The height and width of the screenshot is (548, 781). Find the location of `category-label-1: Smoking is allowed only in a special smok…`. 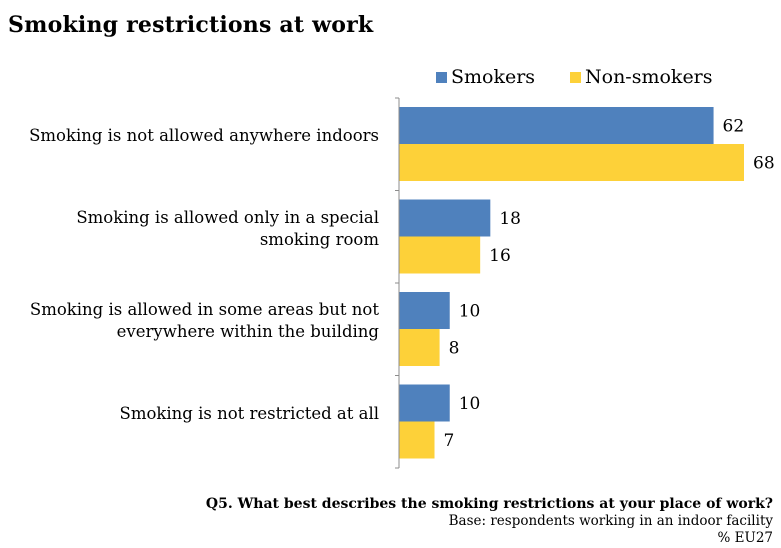

category-label-1: Smoking is allowed only in a special smok… is located at coordinates (227, 228).